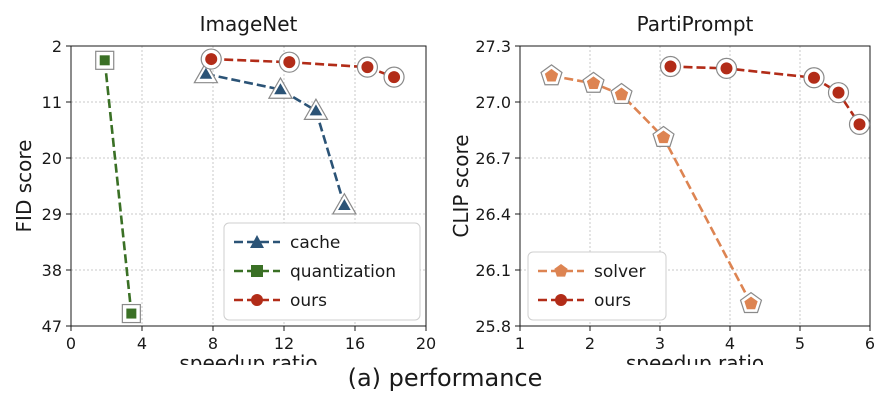 This screenshot has height=410, width=890. I want to click on x-tick-label: 16, so click(355, 343).